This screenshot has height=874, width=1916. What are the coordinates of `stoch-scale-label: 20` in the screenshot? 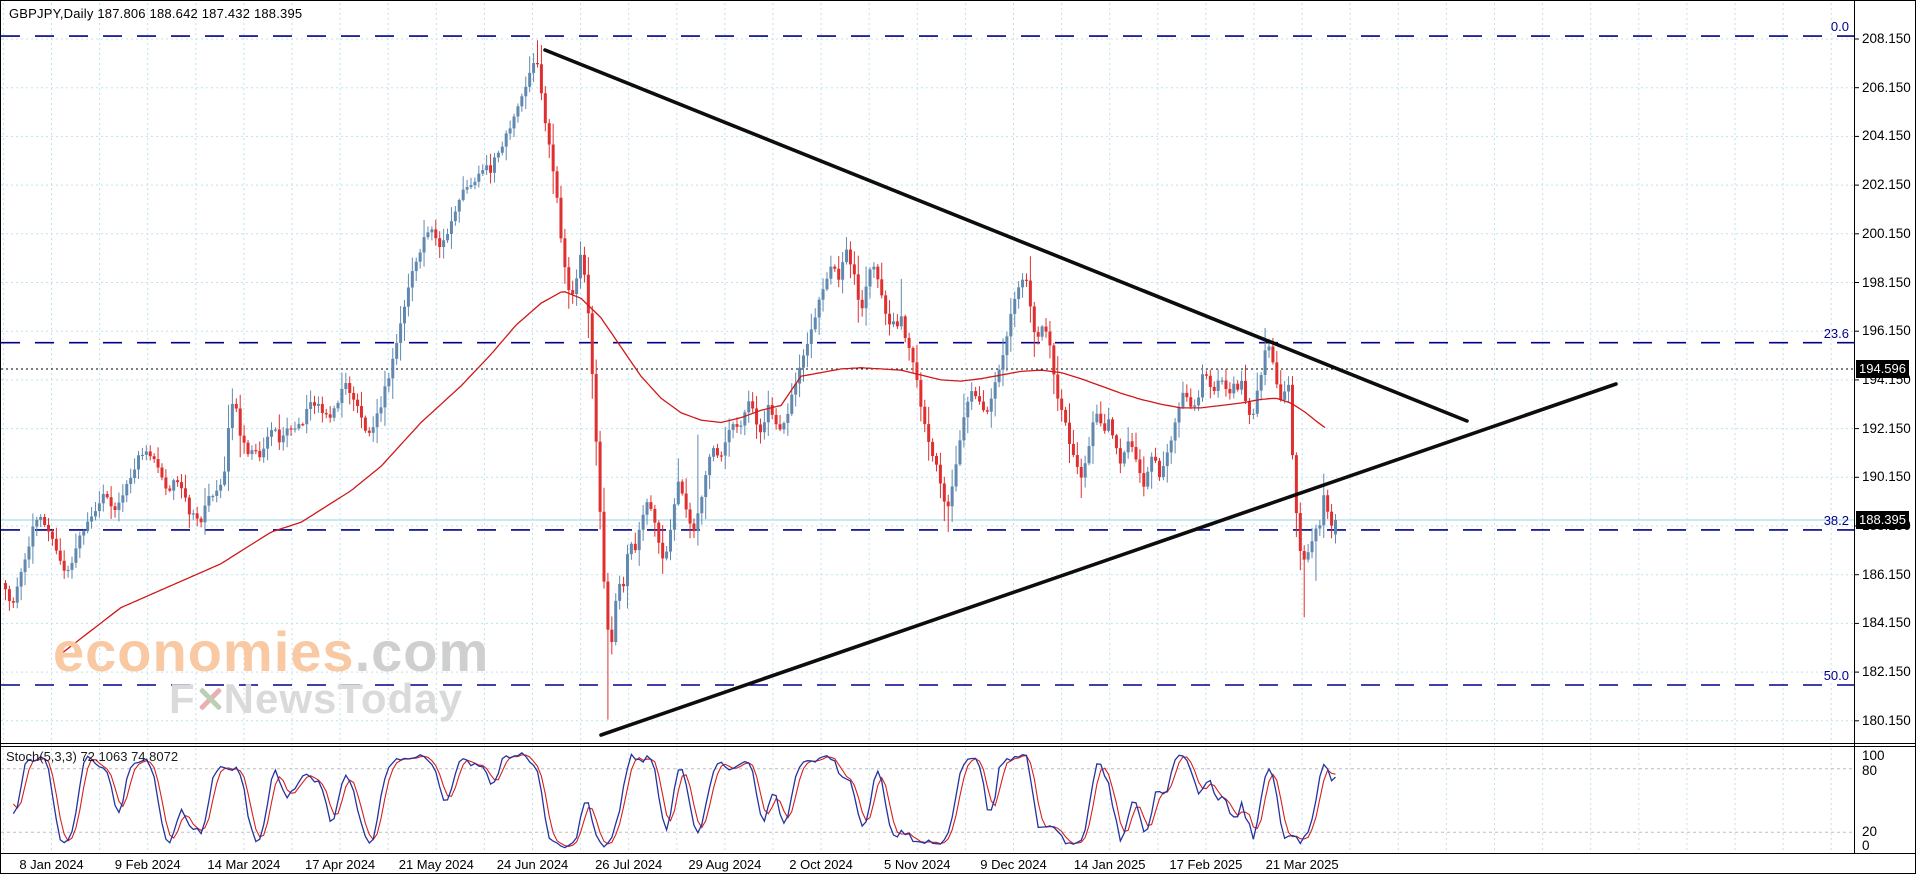 It's located at (1870, 831).